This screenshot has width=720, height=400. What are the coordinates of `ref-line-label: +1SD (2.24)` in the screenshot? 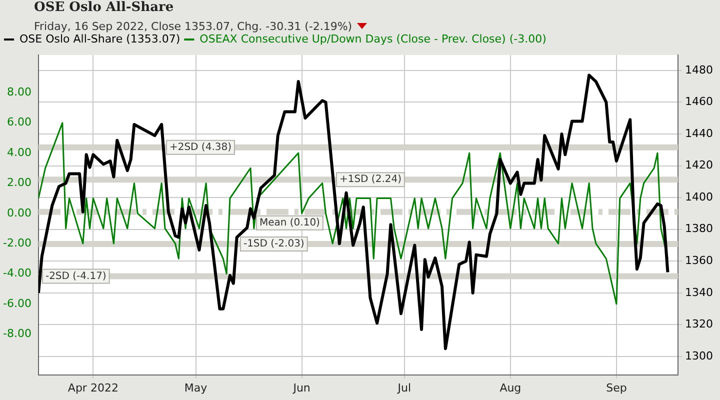 It's located at (370, 180).